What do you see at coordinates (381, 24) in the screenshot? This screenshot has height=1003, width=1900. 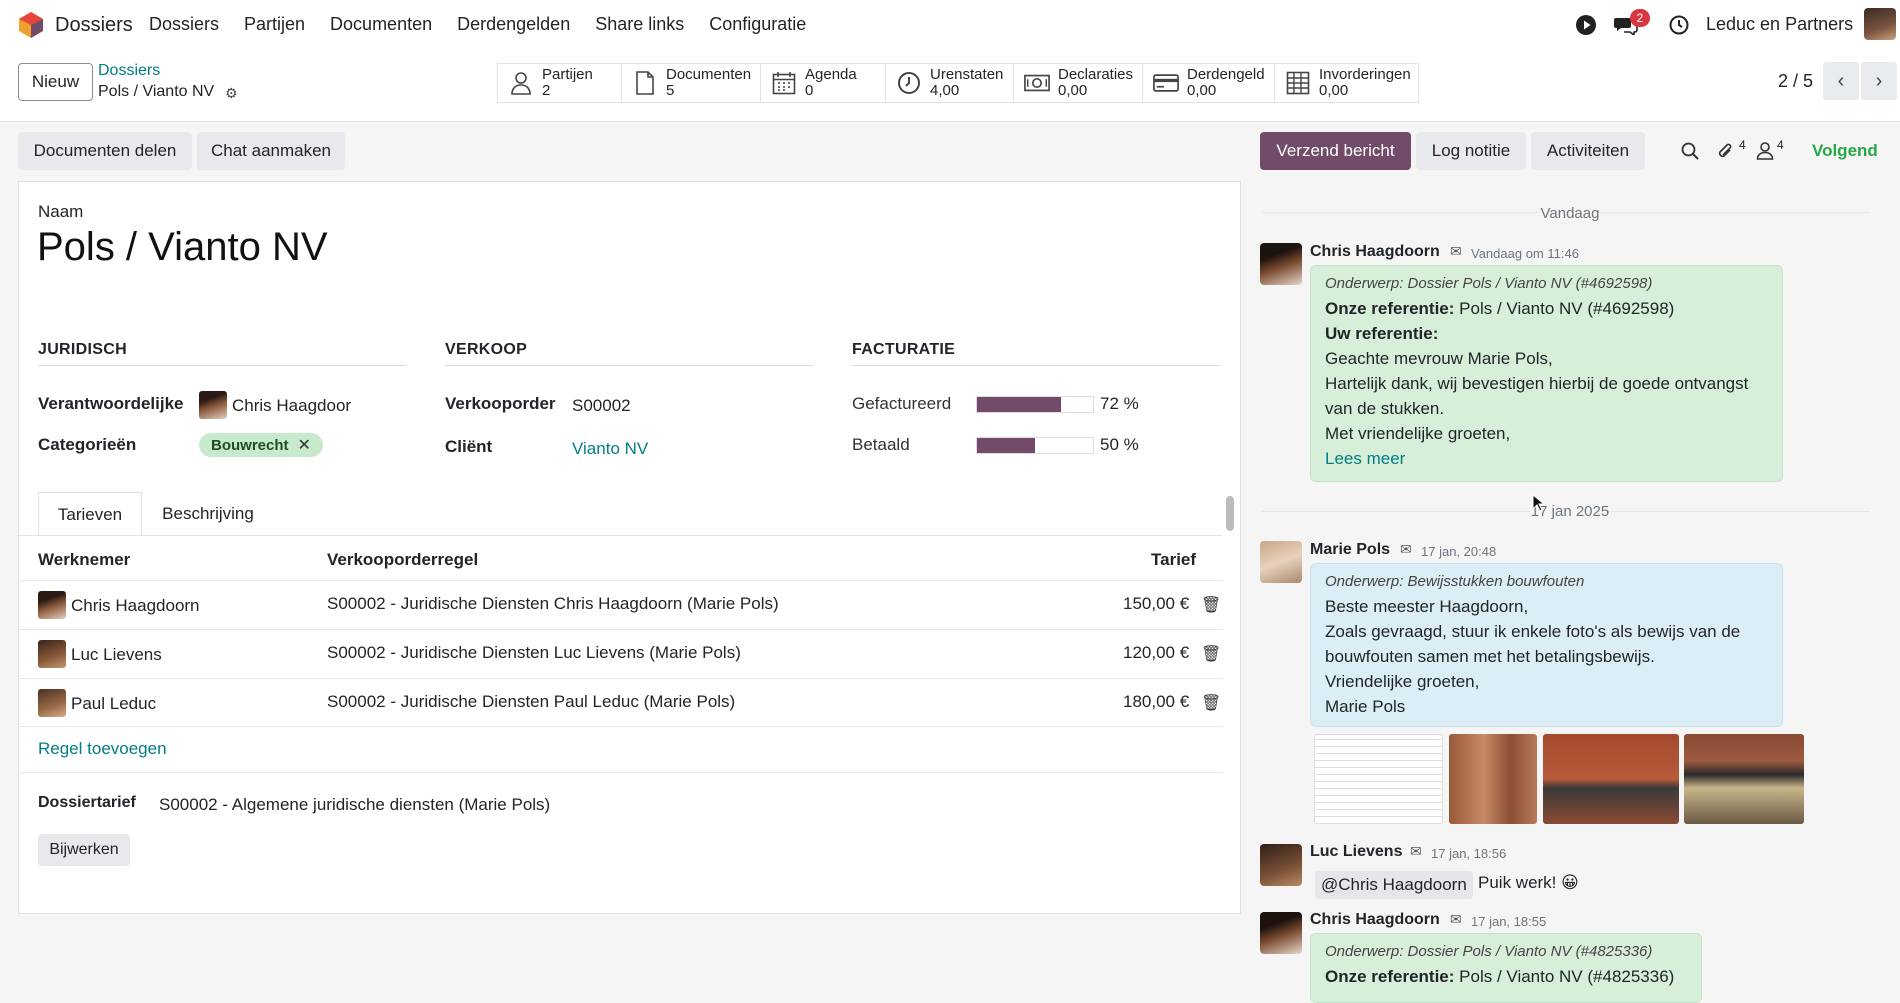 I see `menu-documenten: Documenten` at bounding box center [381, 24].